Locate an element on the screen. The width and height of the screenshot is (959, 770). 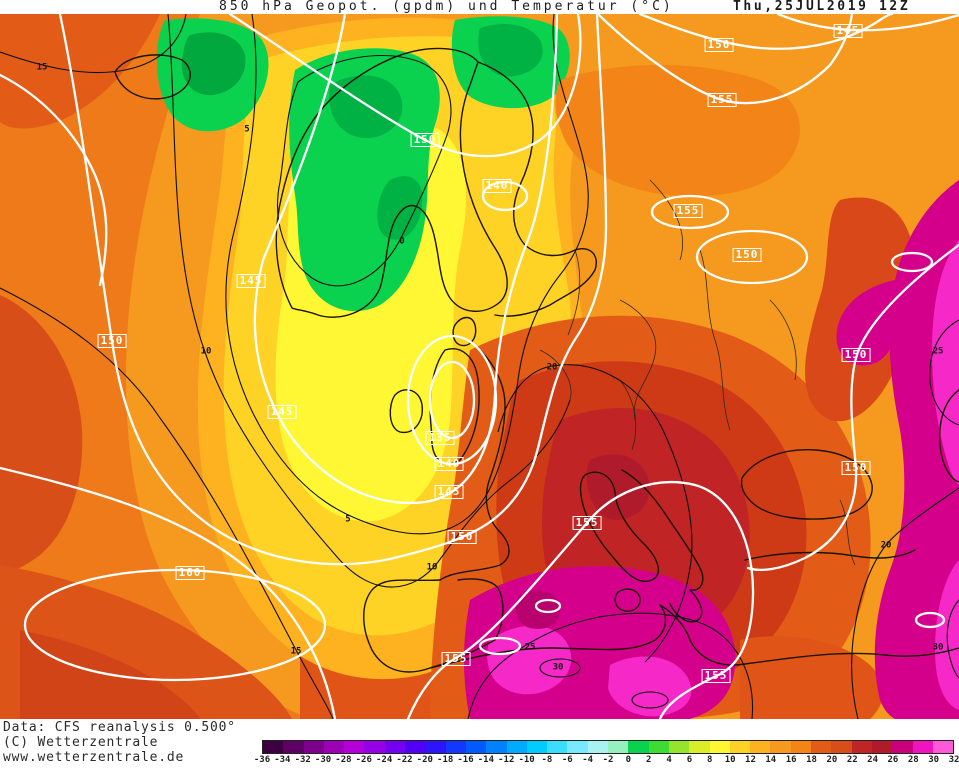
colorbar-tick-label: 16 is located at coordinates (791, 760).